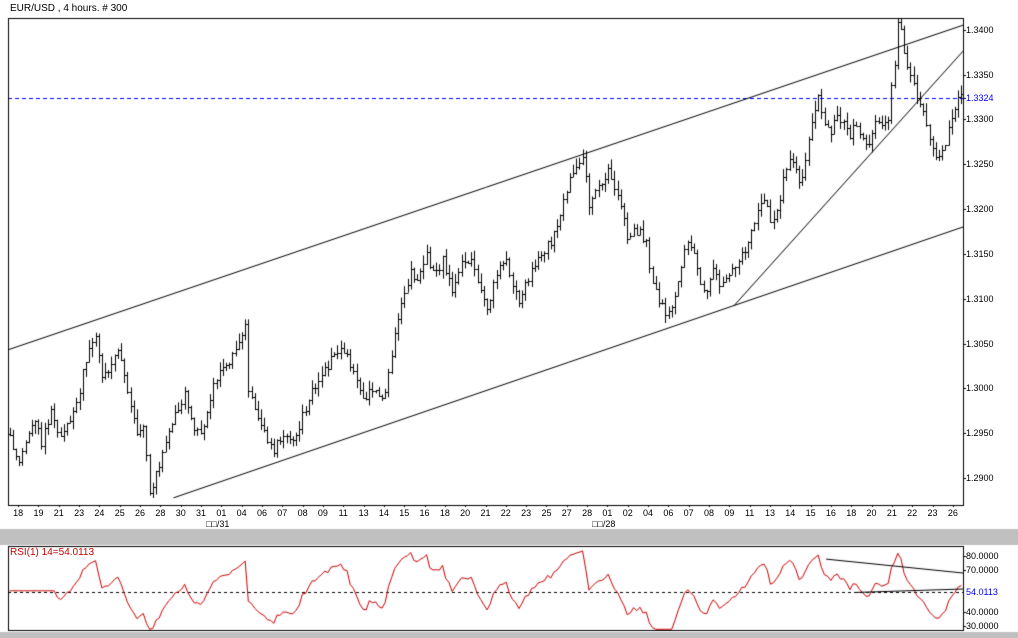 The width and height of the screenshot is (1018, 638). Describe the element at coordinates (980, 209) in the screenshot. I see `price-axis-label: 1.3200` at that location.